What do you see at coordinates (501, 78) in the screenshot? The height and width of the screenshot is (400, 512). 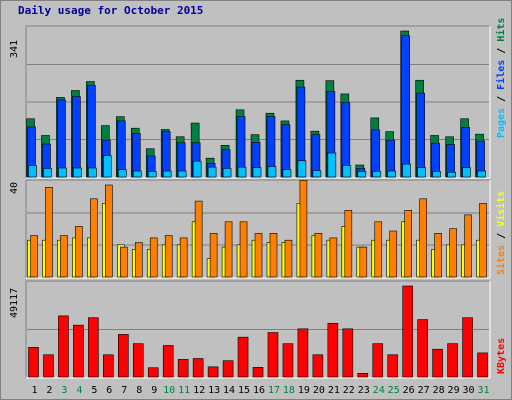 I see `legend-daily: Pages / Files / Hits` at bounding box center [501, 78].